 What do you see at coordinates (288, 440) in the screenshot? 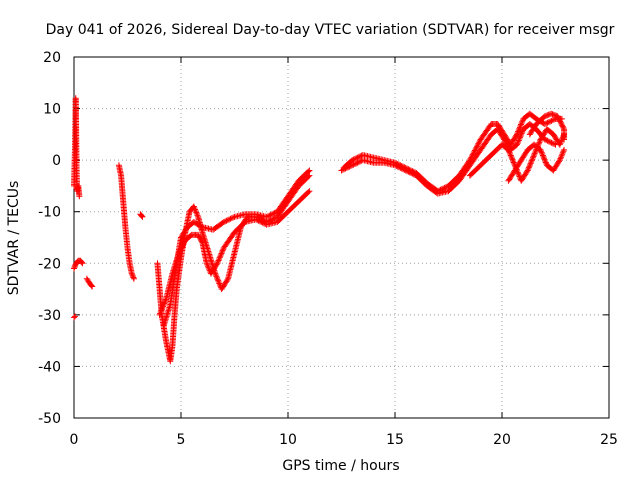
I see `x-tick-label: 10` at bounding box center [288, 440].